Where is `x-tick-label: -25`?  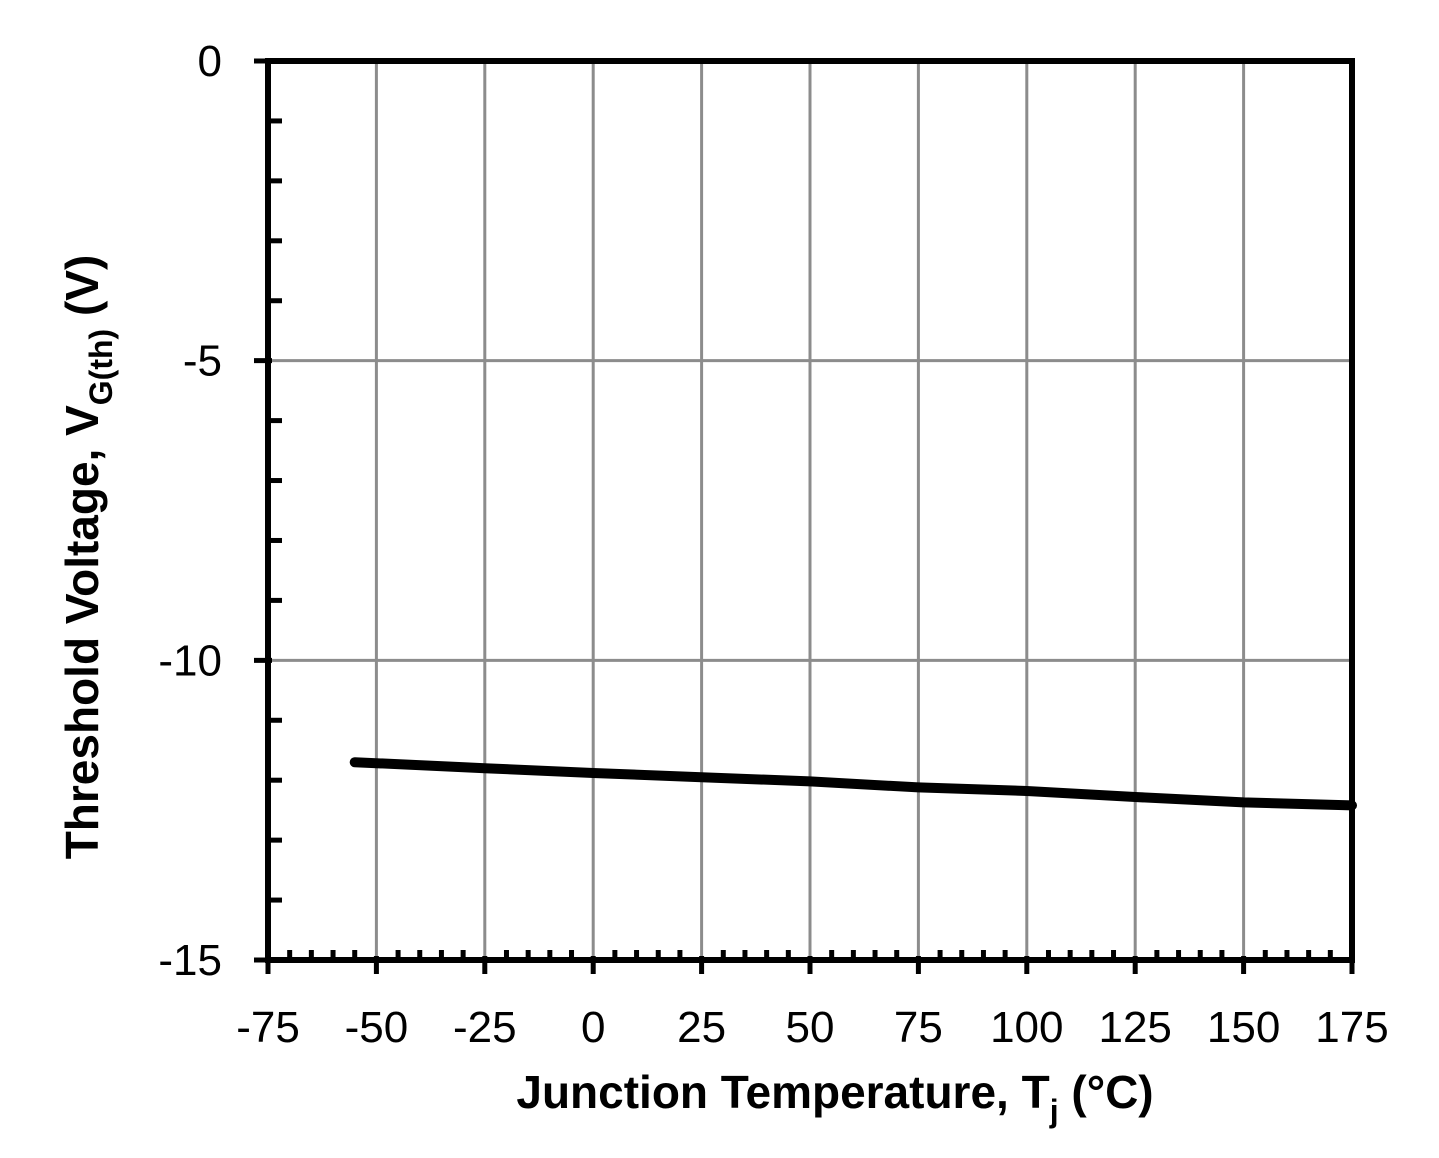 x-tick-label: -25 is located at coordinates (485, 1027).